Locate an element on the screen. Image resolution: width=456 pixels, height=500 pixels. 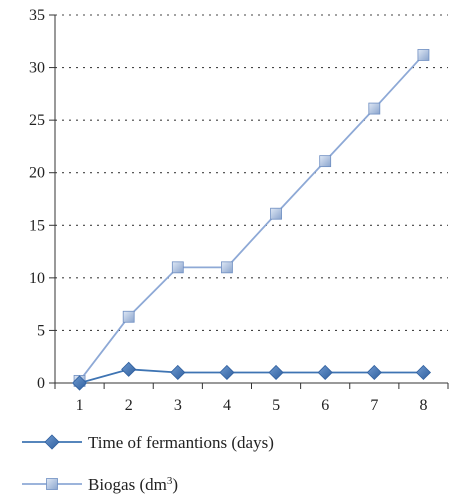
y-tick-label-10: 10 is located at coordinates (37, 278).